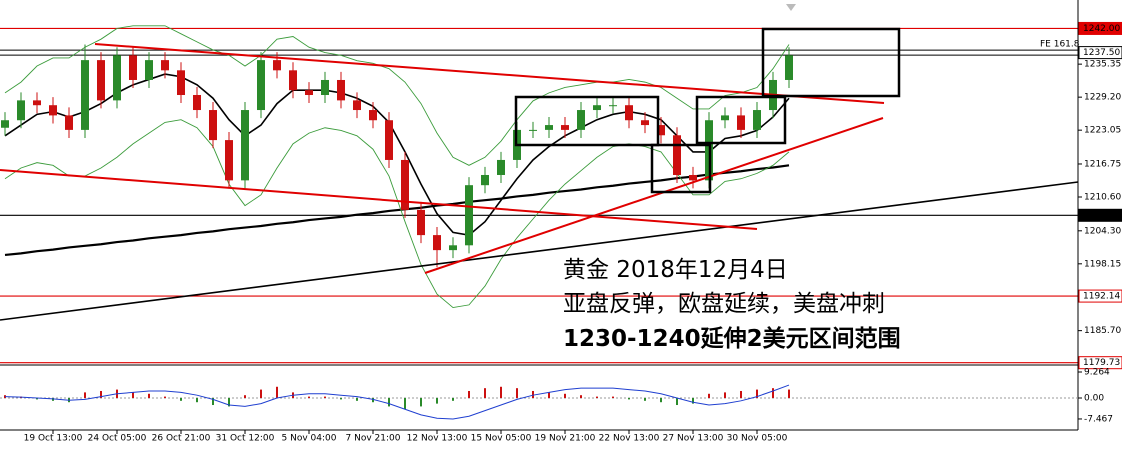 This screenshot has width=1122, height=452. What do you see at coordinates (732, 338) in the screenshot?
I see `annotation: 1230-1240延伸2美元区间范围` at bounding box center [732, 338].